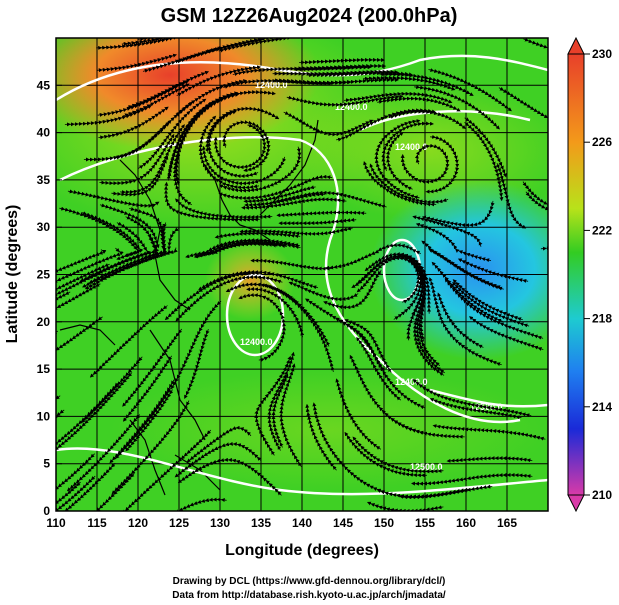 This screenshot has width=619, height=605. What do you see at coordinates (44, 369) in the screenshot?
I see `y-tick-label: 15` at bounding box center [44, 369].